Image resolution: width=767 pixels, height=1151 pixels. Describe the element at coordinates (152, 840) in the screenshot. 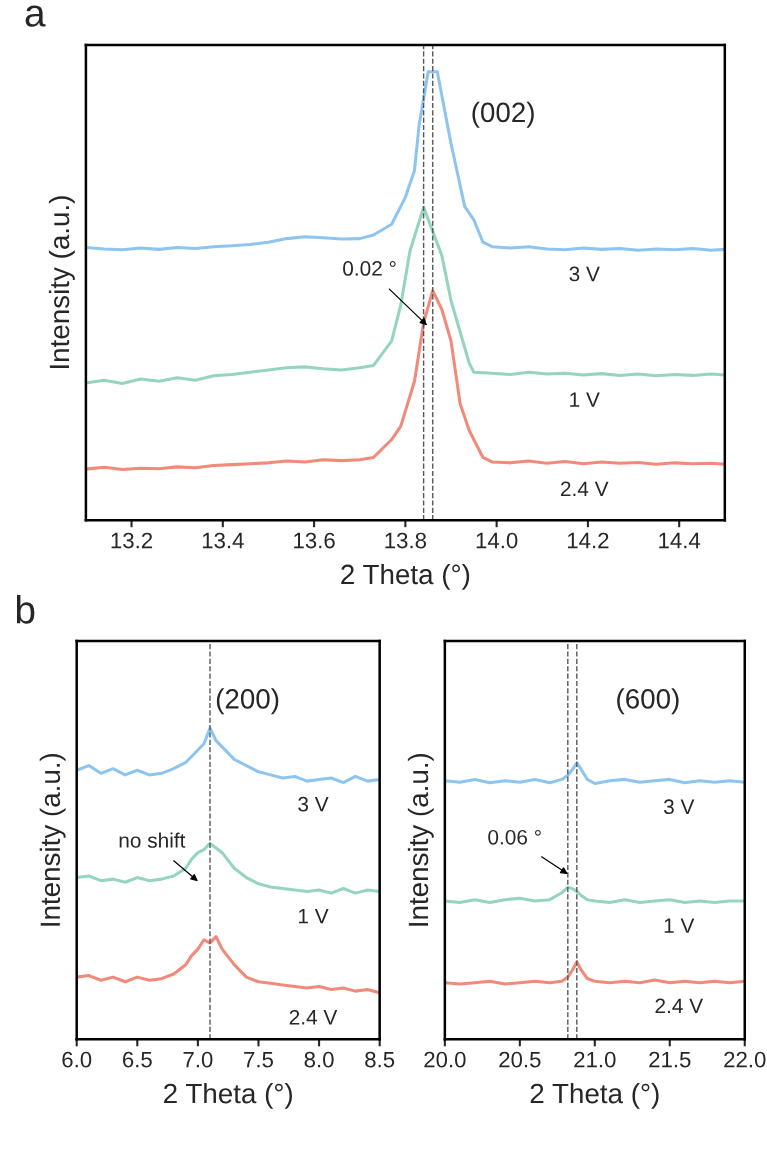

I see `annotation: no shift` at that location.